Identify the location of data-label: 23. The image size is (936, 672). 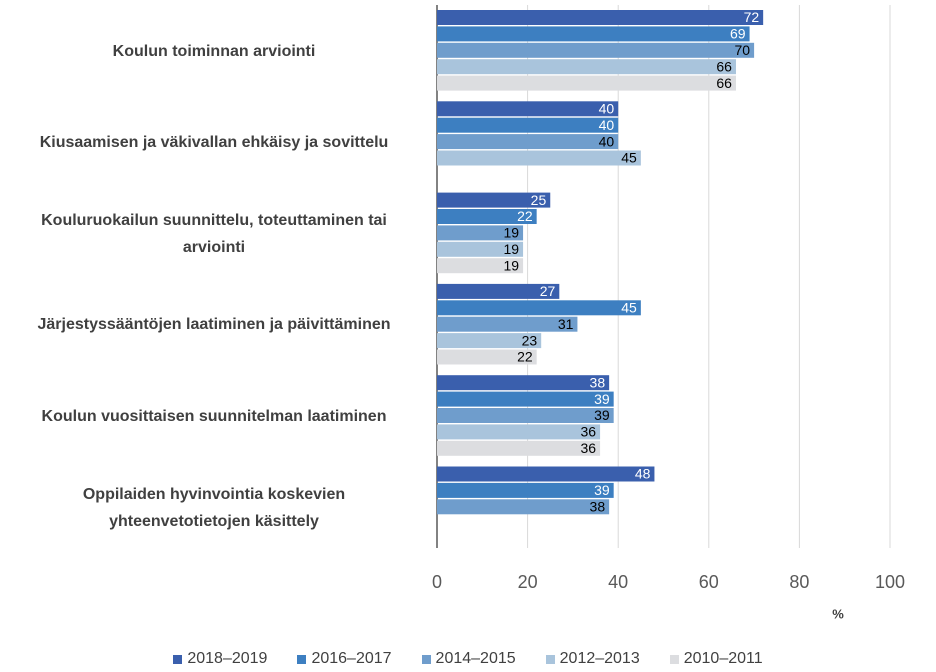
(530, 340).